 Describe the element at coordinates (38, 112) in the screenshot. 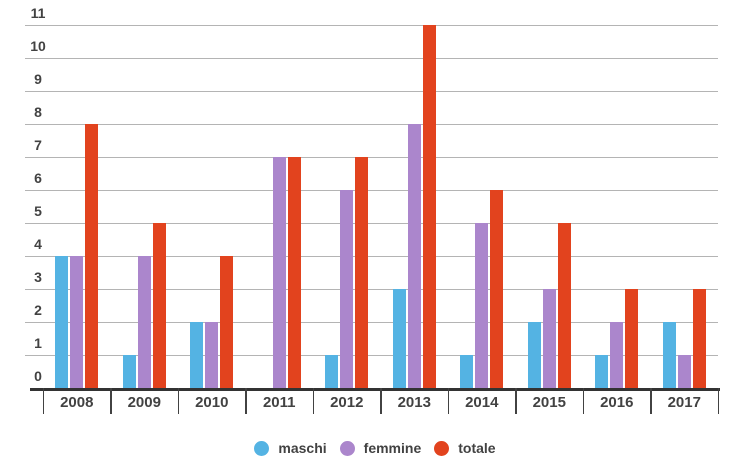

I see `y-axis-label: 8` at that location.